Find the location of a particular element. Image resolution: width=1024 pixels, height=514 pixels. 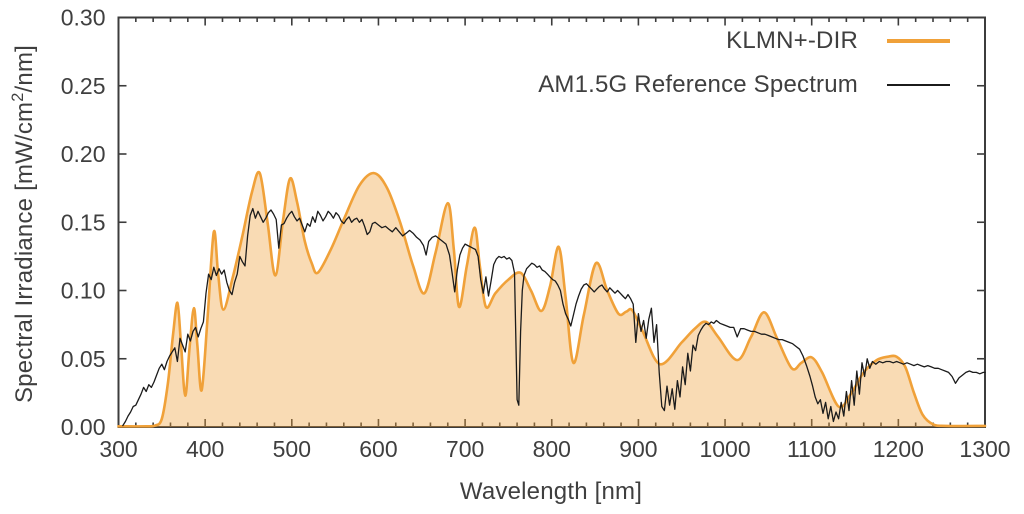

x-tick-label: 1100 is located at coordinates (811, 449).